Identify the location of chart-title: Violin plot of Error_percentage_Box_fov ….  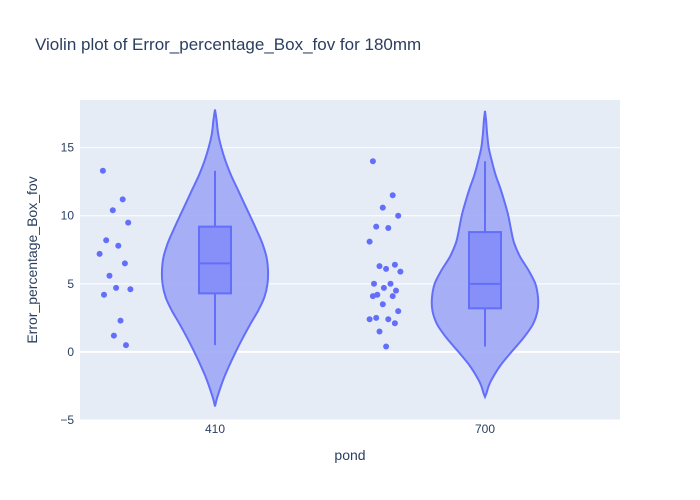
(228, 44).